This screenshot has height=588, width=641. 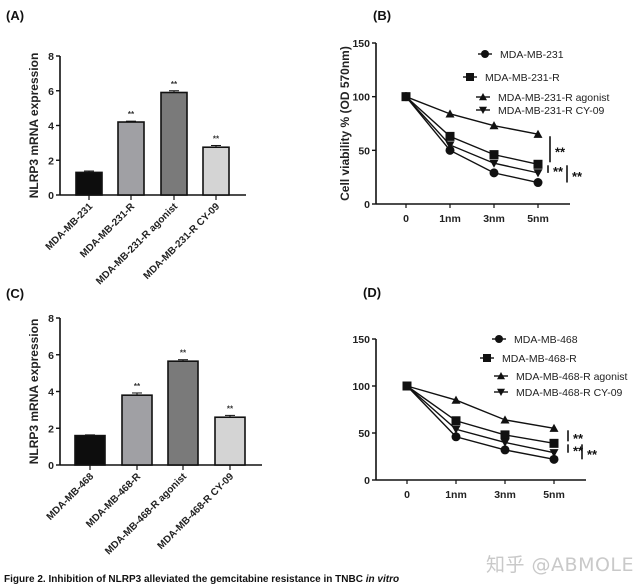 I want to click on x-tick-label: MDA-MB-231-R agonist, so click(x=137, y=244).